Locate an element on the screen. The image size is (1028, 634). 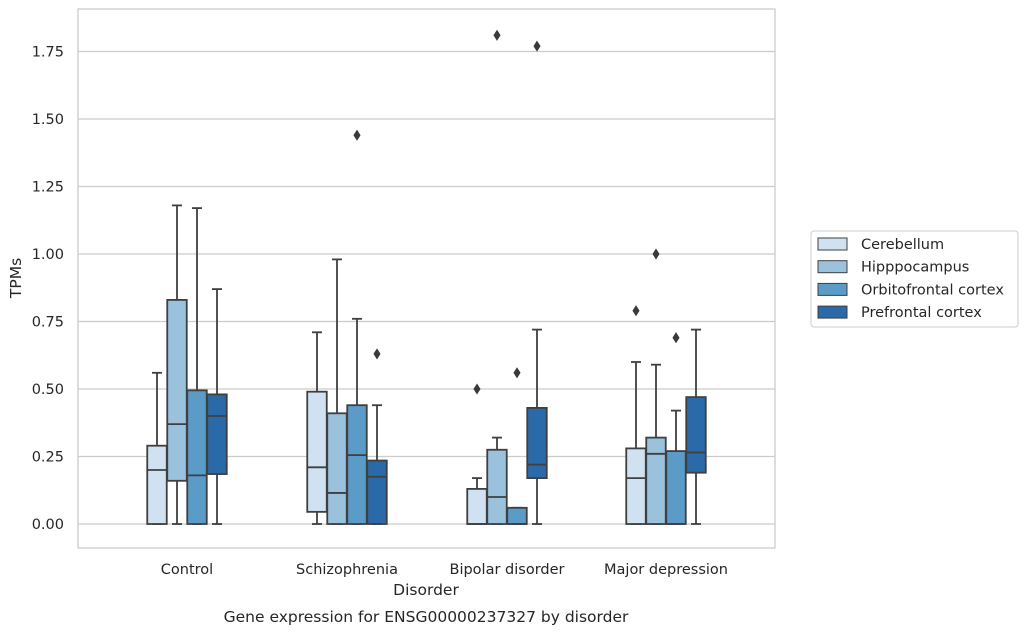
y-tick-label: 0.25 is located at coordinates (48, 458).